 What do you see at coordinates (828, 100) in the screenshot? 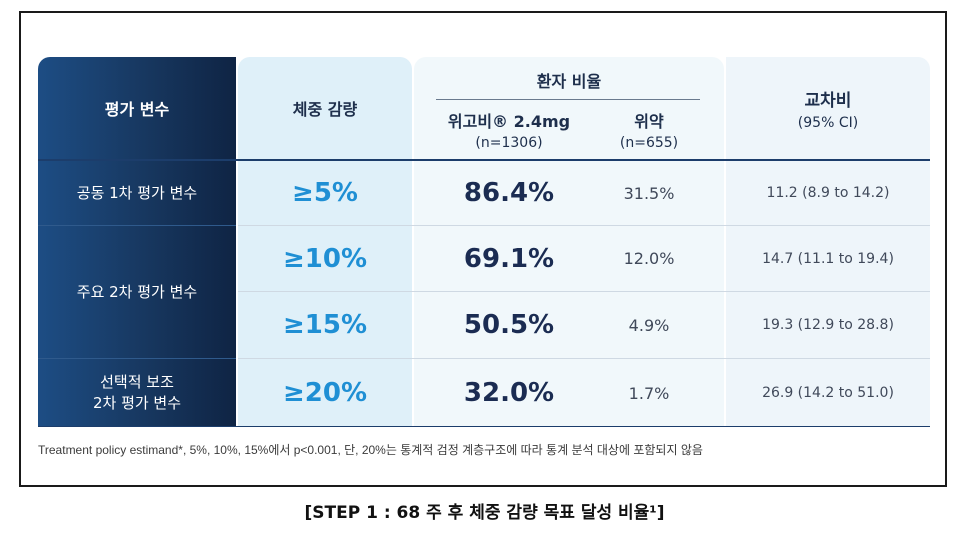
I see `odds-ratio-label: 교차비` at bounding box center [828, 100].